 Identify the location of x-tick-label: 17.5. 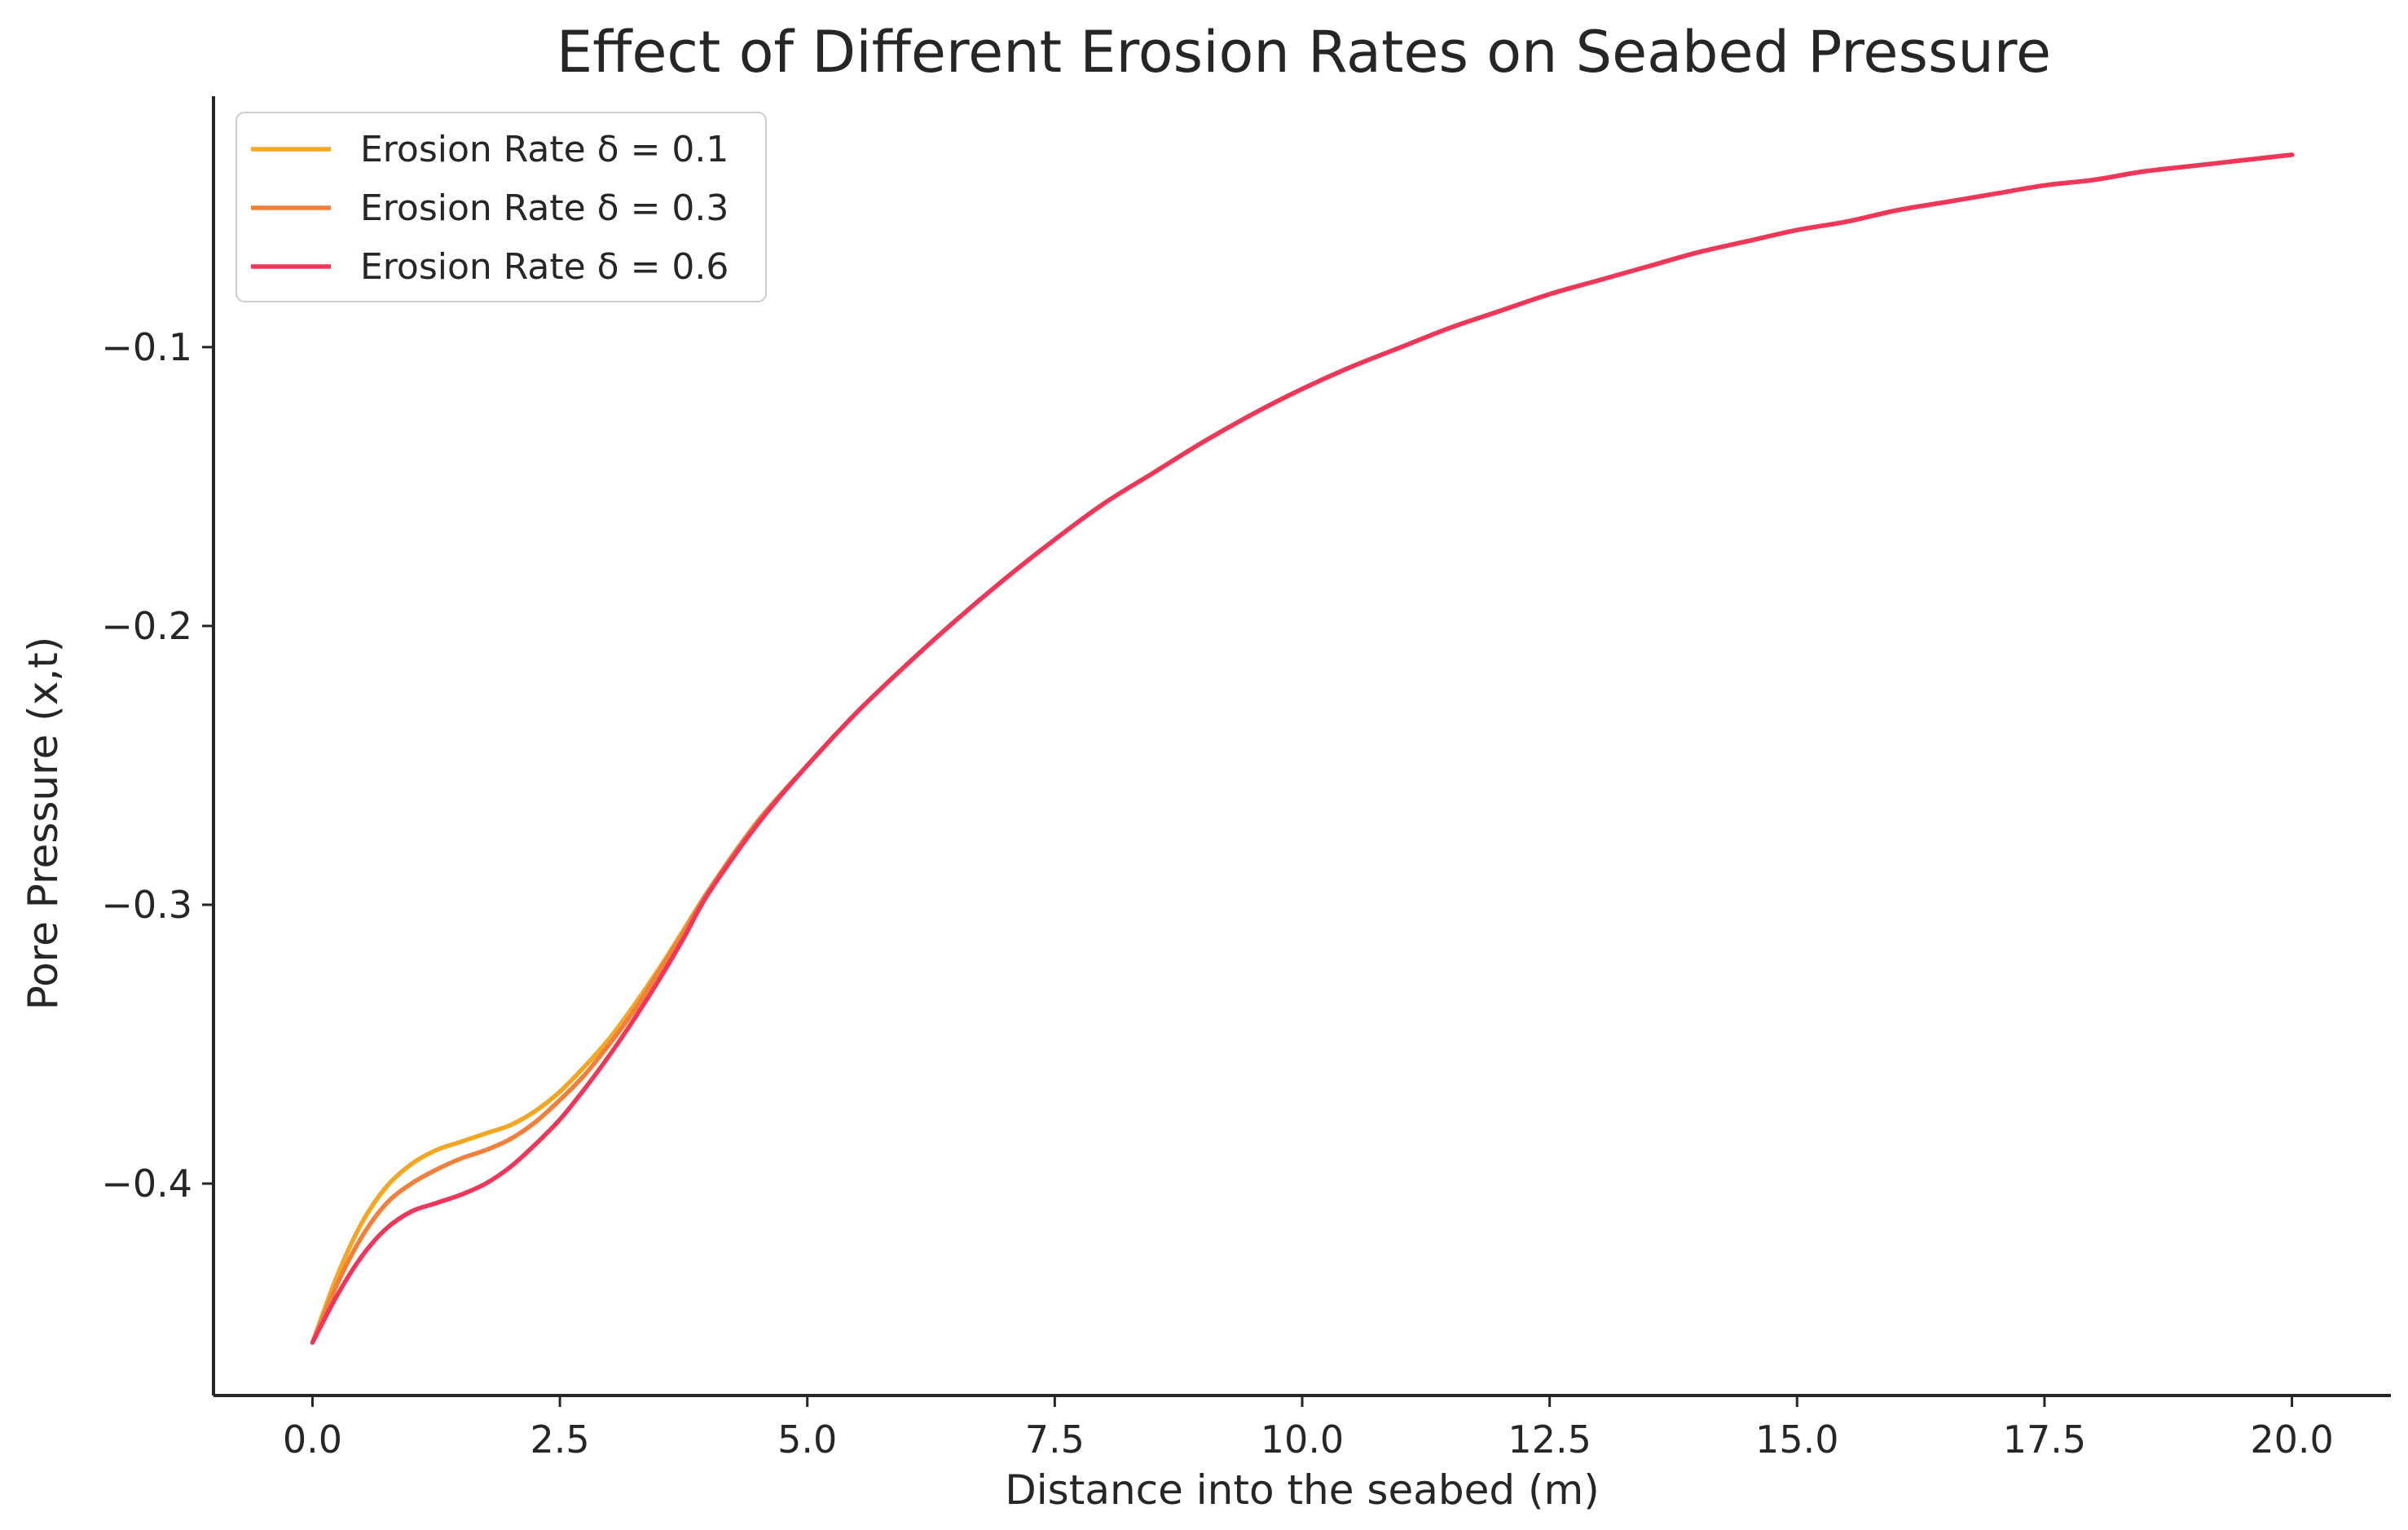
(2045, 1440).